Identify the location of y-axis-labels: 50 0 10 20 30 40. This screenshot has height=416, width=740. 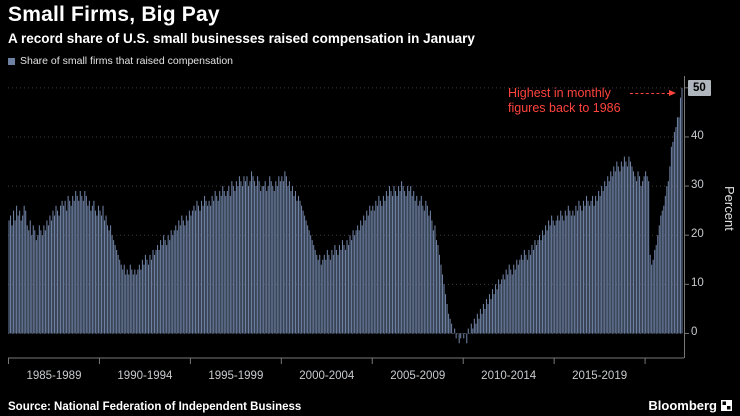
(703, 220).